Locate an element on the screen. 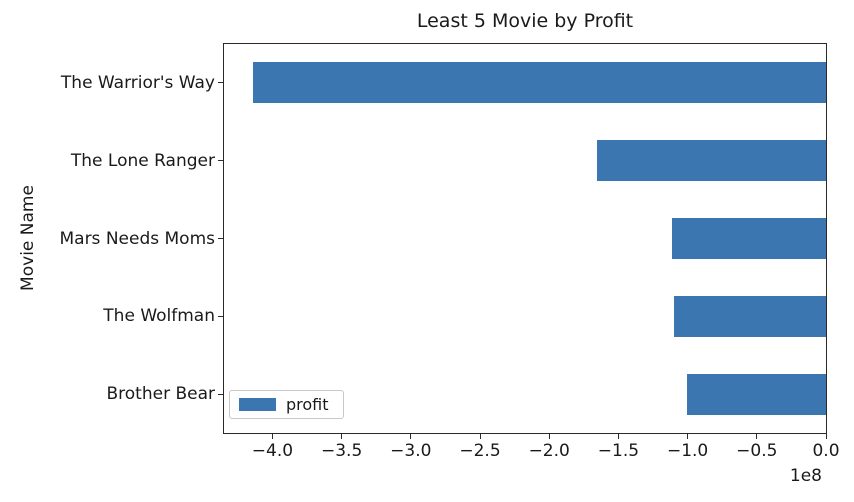 Image resolution: width=854 pixels, height=502 pixels. bar-brother-bear is located at coordinates (756, 394).